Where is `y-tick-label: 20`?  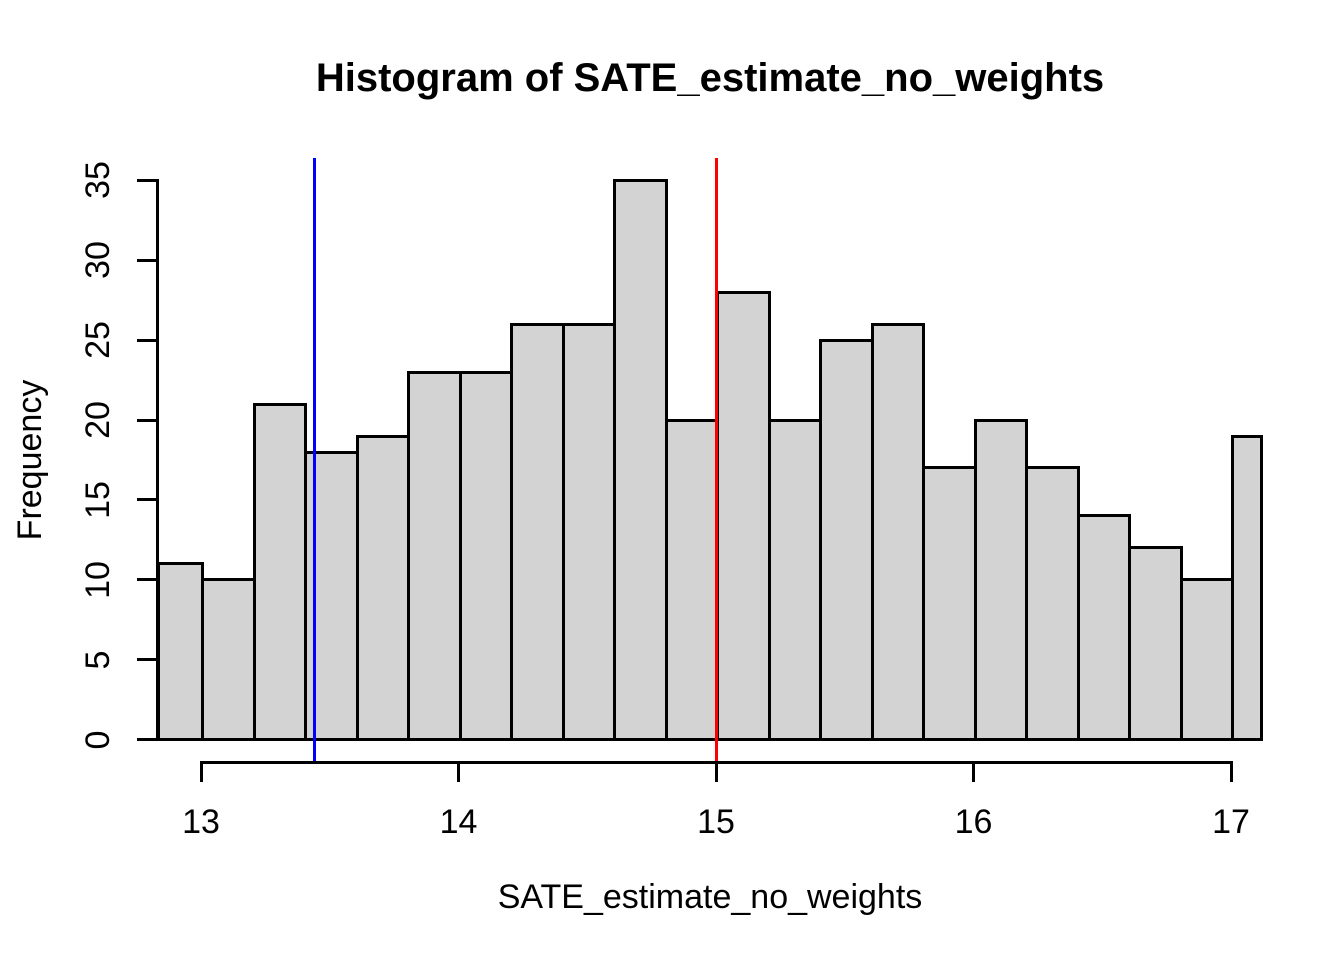
y-tick-label: 20 is located at coordinates (98, 420).